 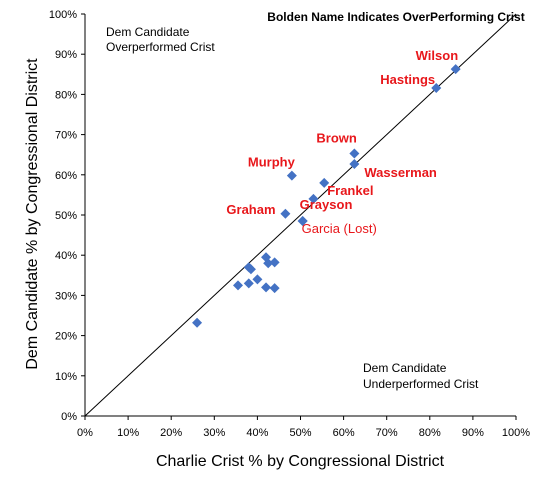 What do you see at coordinates (66, 55) in the screenshot?
I see `y-tick-label: 90%` at bounding box center [66, 55].